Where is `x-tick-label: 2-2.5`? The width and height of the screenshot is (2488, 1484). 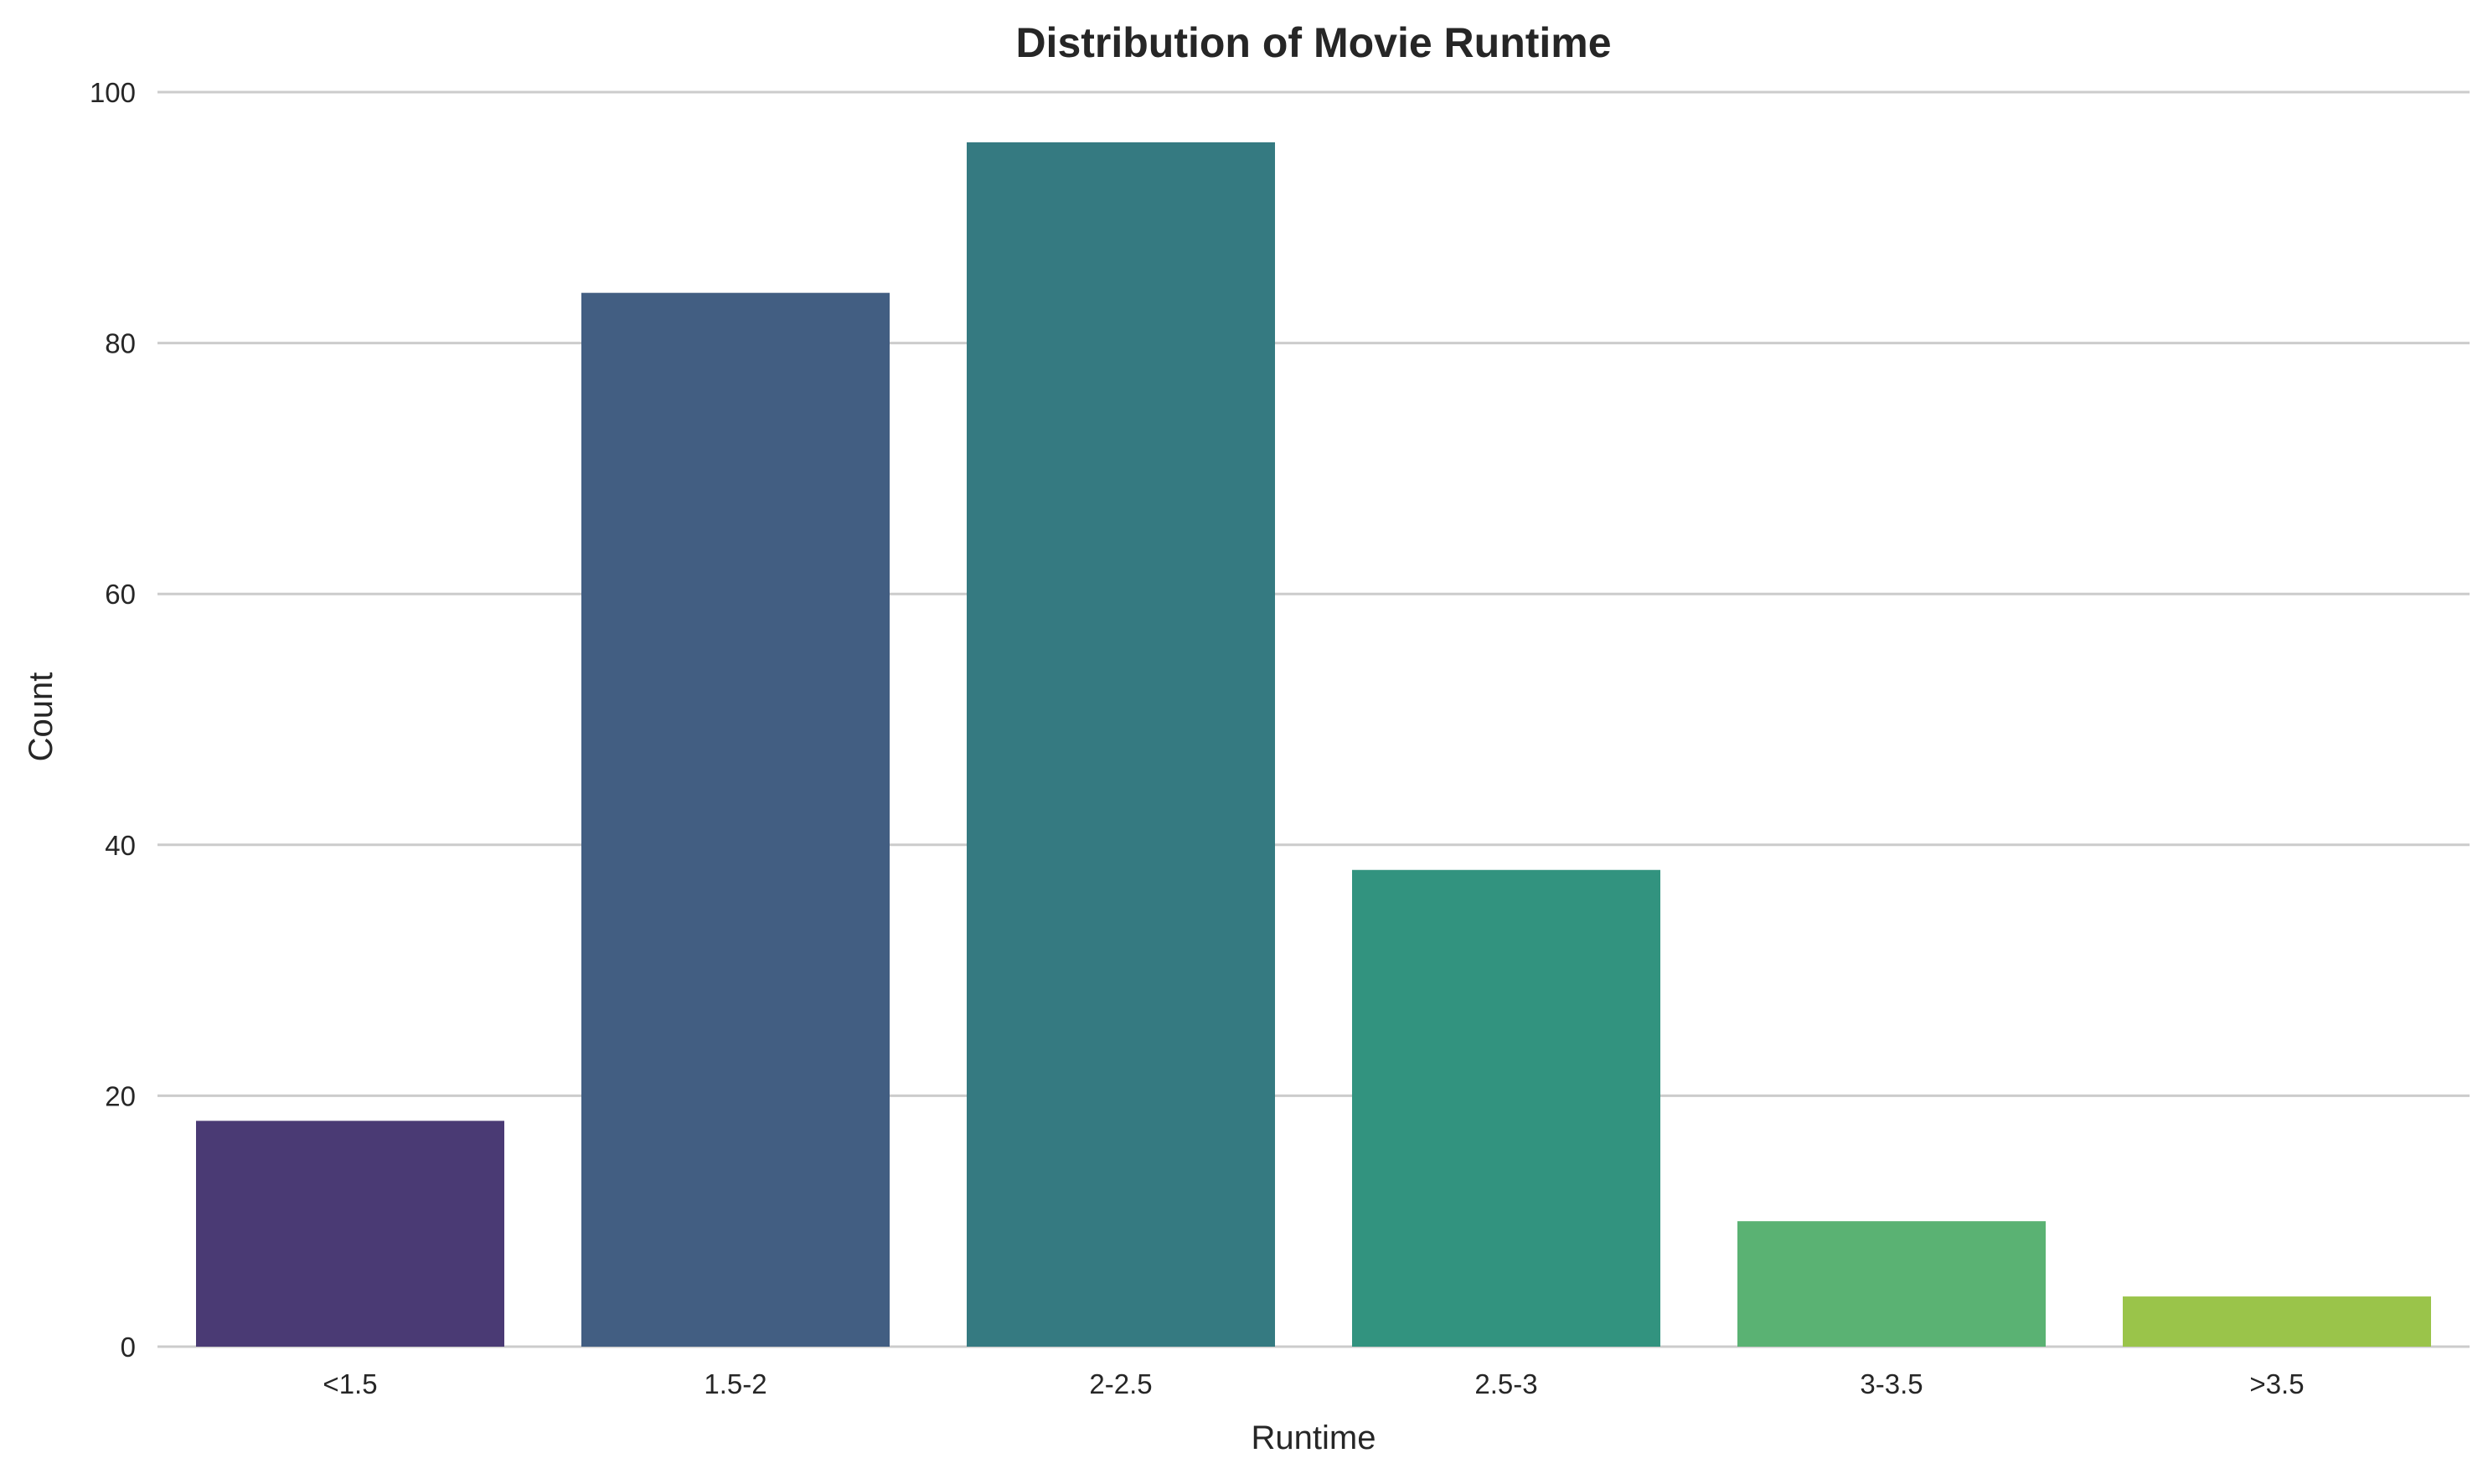
x-tick-label: 2-2.5 is located at coordinates (1120, 1383).